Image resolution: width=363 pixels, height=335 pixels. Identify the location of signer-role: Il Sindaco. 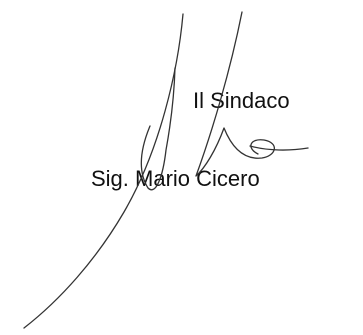
(241, 100).